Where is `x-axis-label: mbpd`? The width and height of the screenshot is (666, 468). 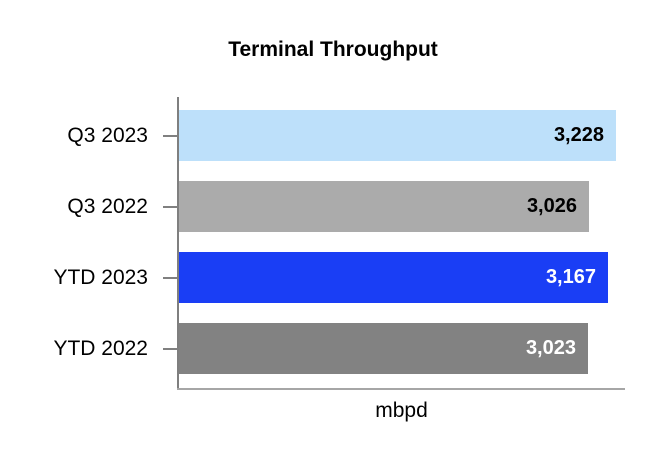 x-axis-label: mbpd is located at coordinates (401, 410).